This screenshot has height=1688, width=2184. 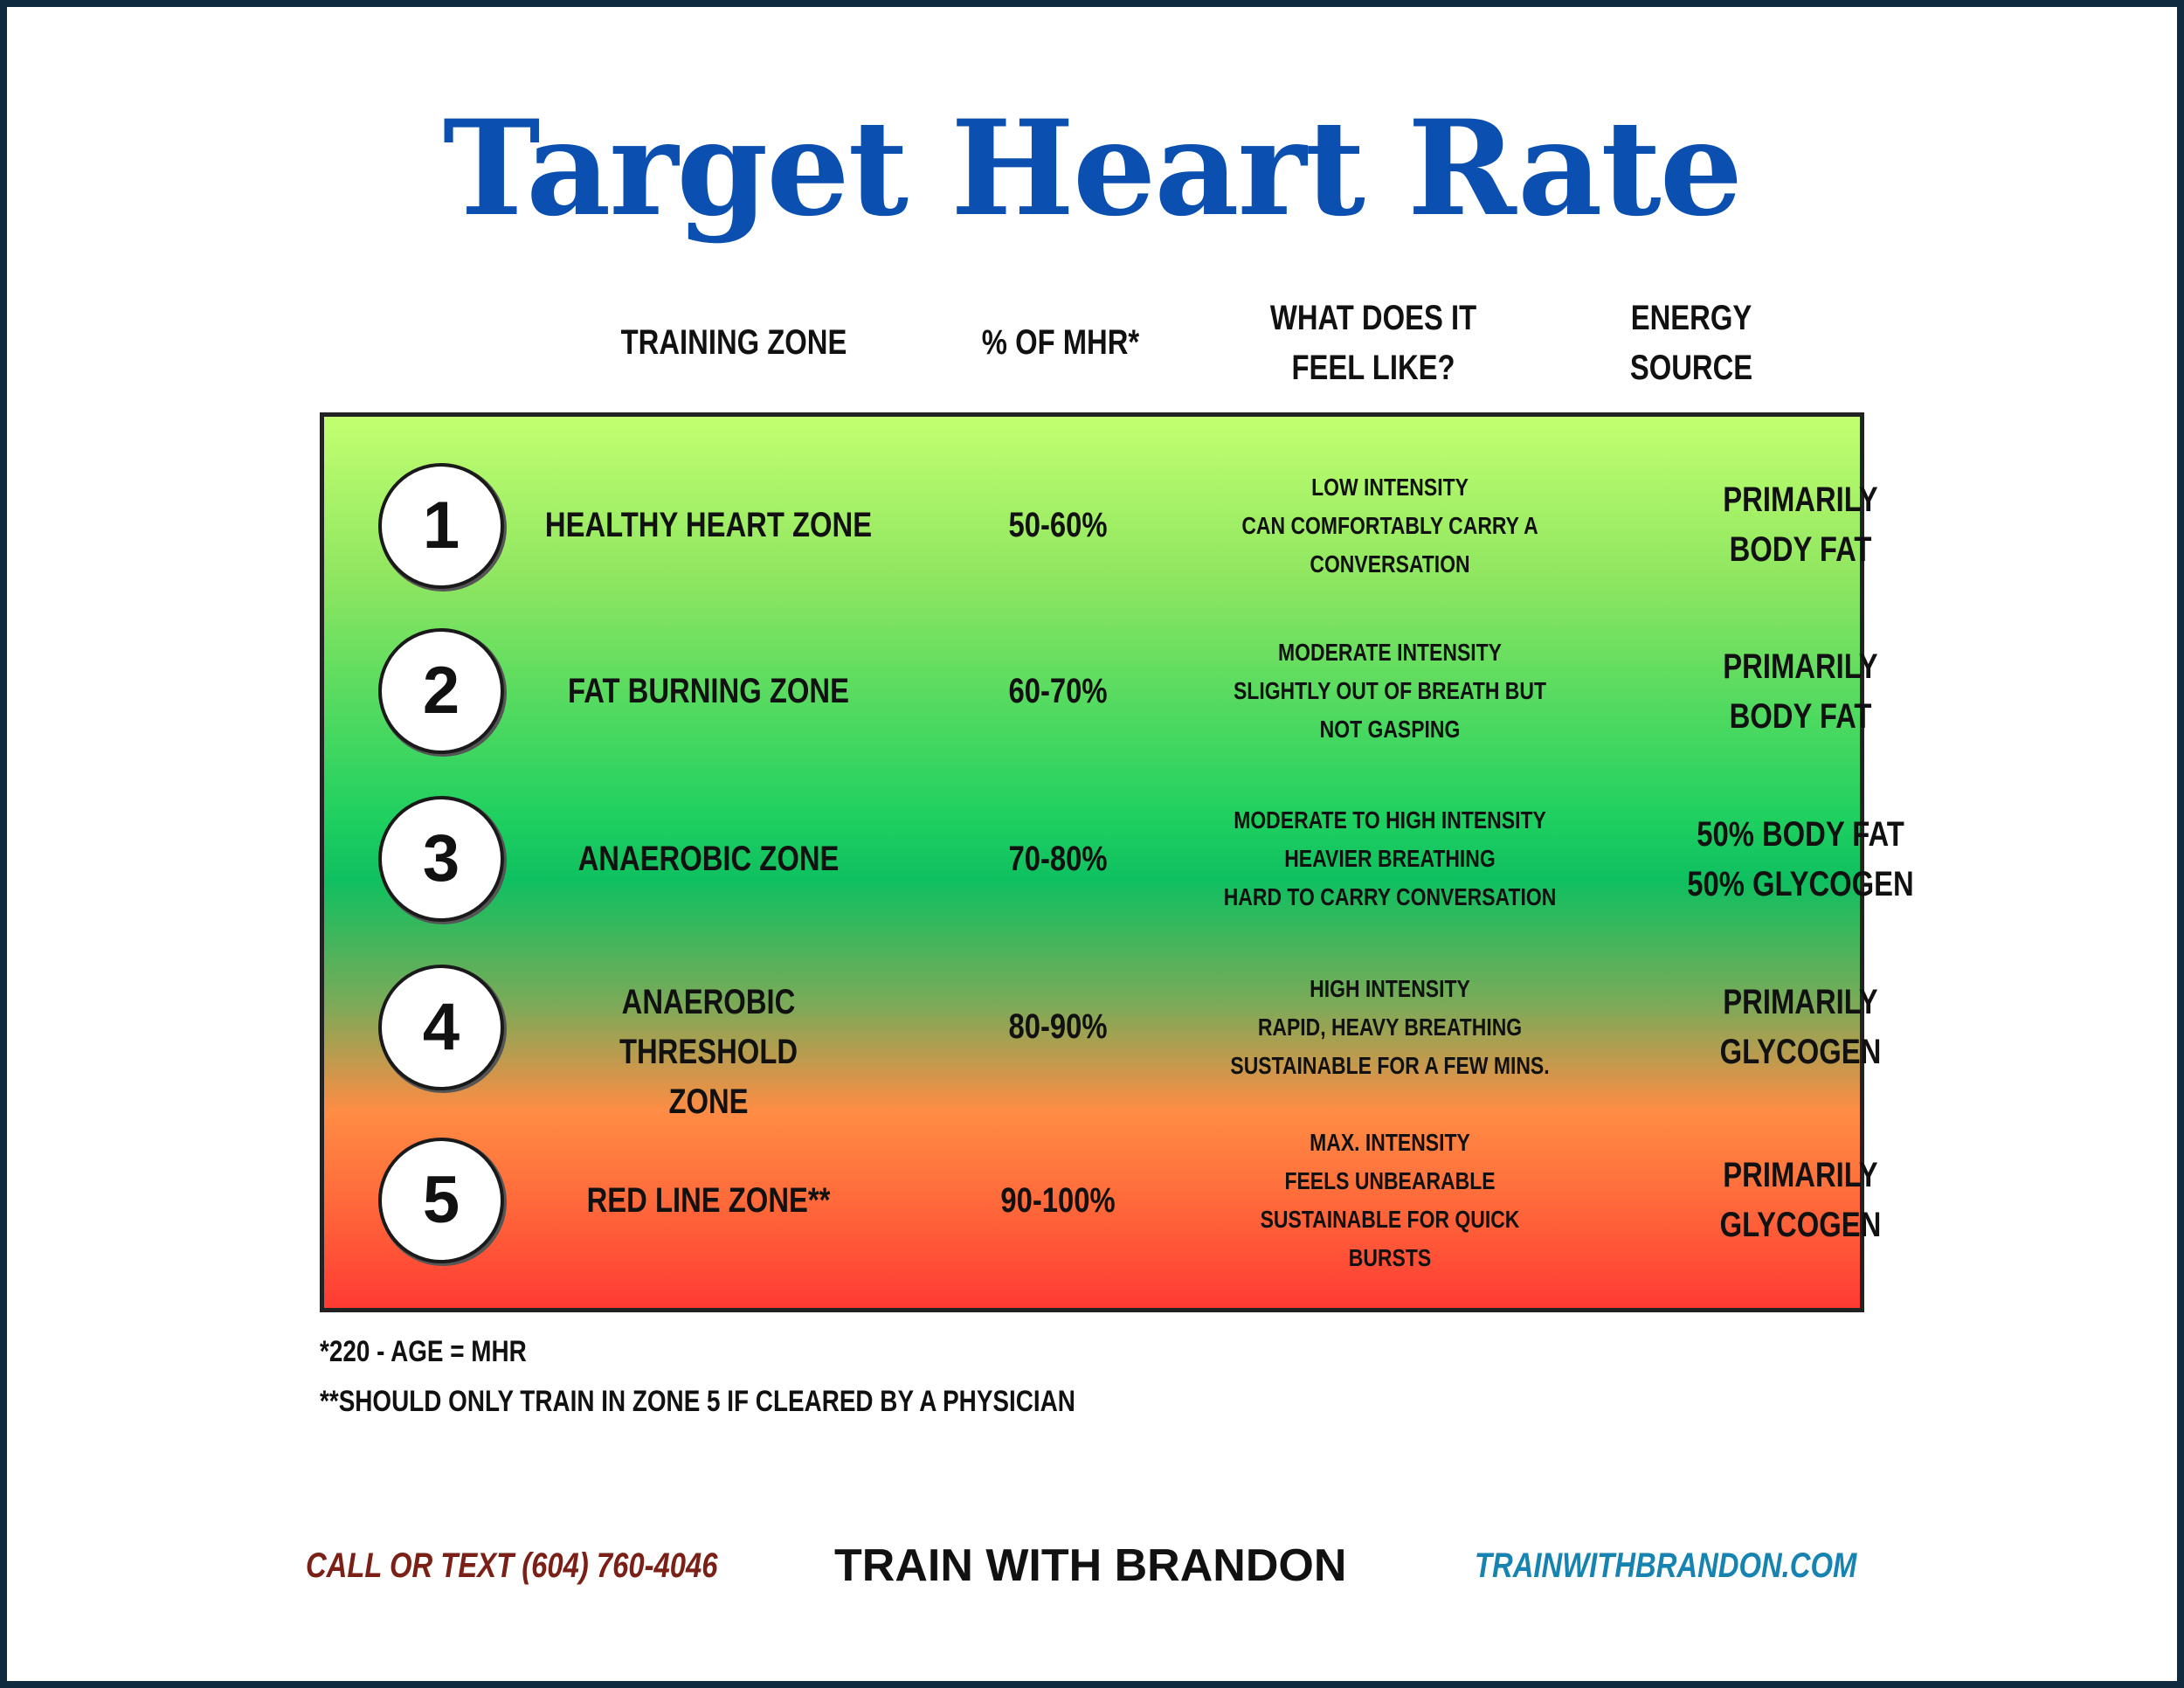 What do you see at coordinates (1691, 368) in the screenshot?
I see `header-energy-line2: Source` at bounding box center [1691, 368].